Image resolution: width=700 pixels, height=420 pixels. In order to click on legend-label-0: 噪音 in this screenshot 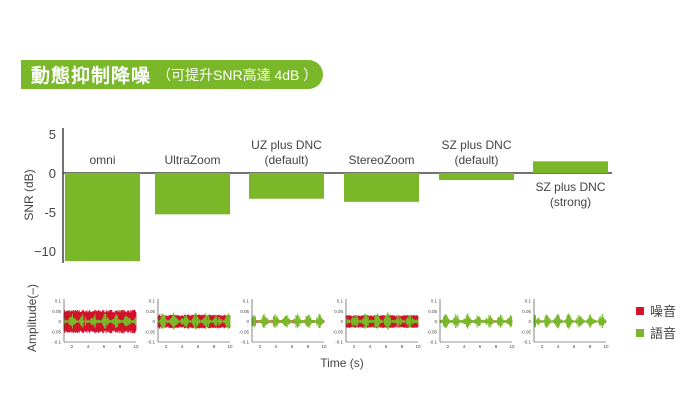, I will do `click(663, 311)`.